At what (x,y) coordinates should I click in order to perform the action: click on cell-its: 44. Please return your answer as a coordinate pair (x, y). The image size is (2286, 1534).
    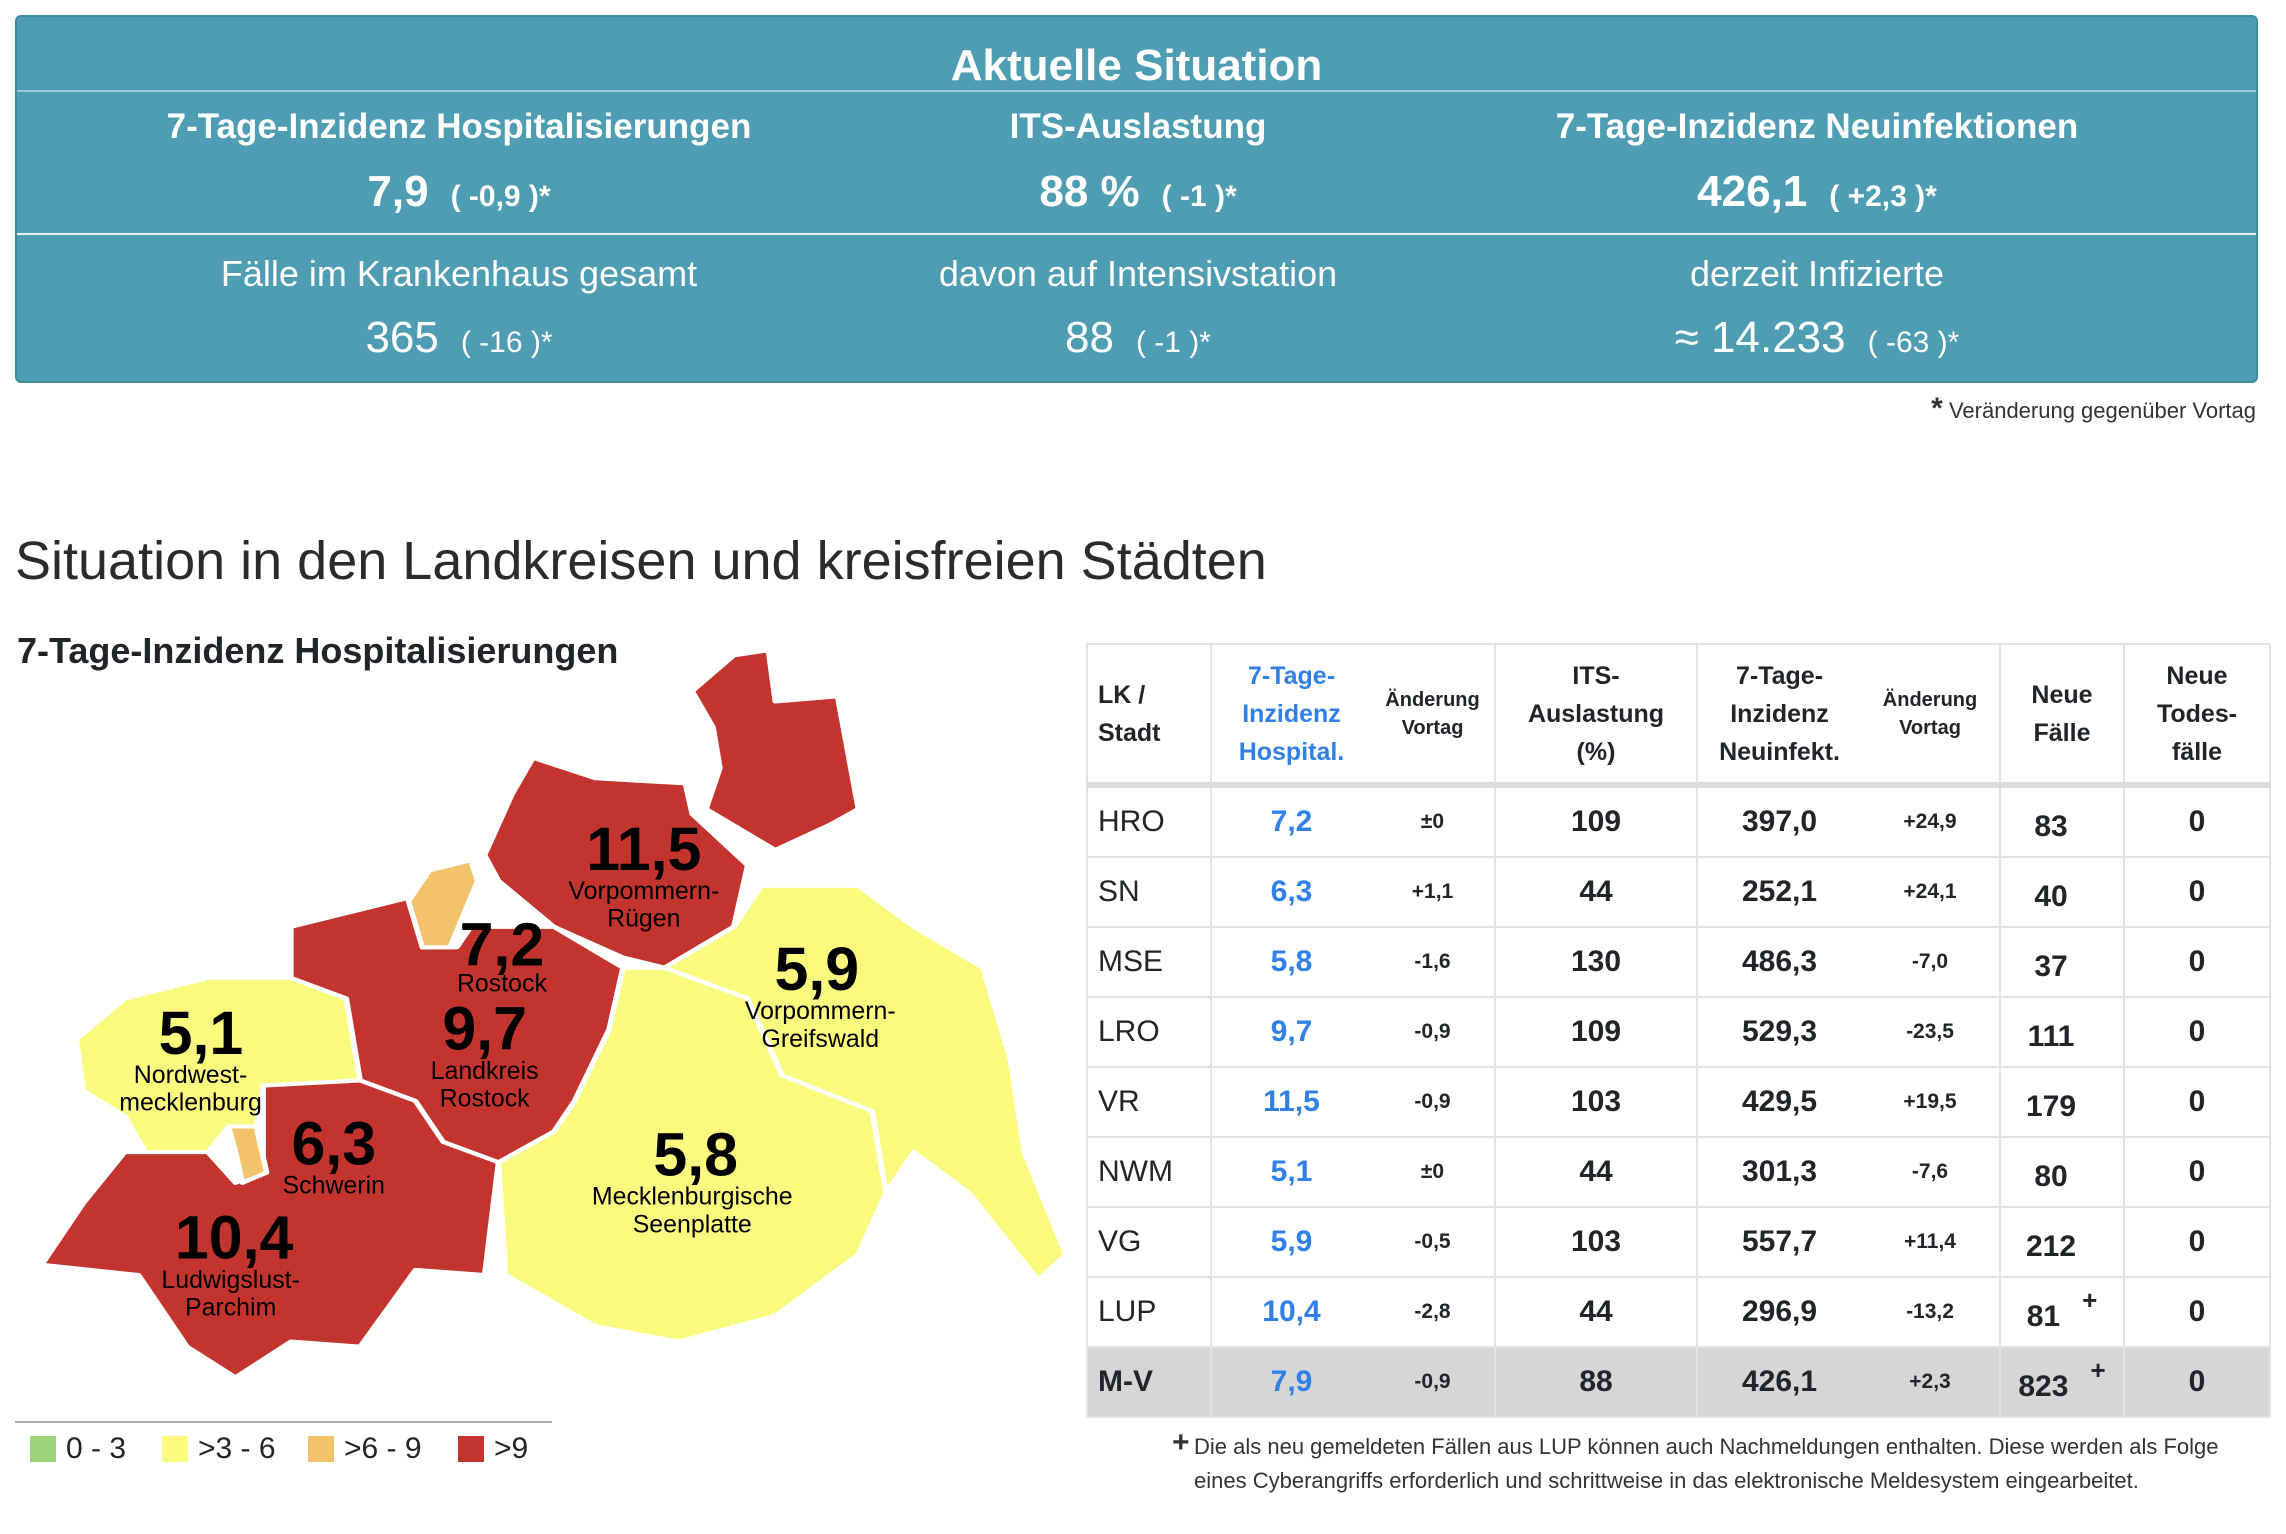
    Looking at the image, I should click on (1596, 1312).